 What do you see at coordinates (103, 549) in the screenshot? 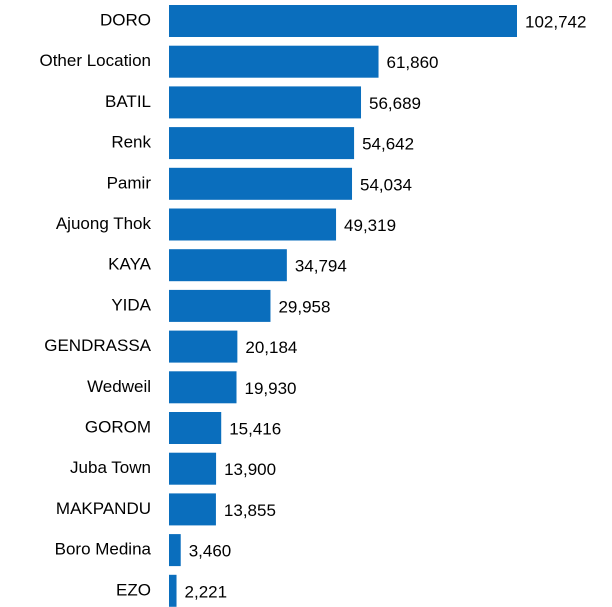
I see `category-label: Boro Medina` at bounding box center [103, 549].